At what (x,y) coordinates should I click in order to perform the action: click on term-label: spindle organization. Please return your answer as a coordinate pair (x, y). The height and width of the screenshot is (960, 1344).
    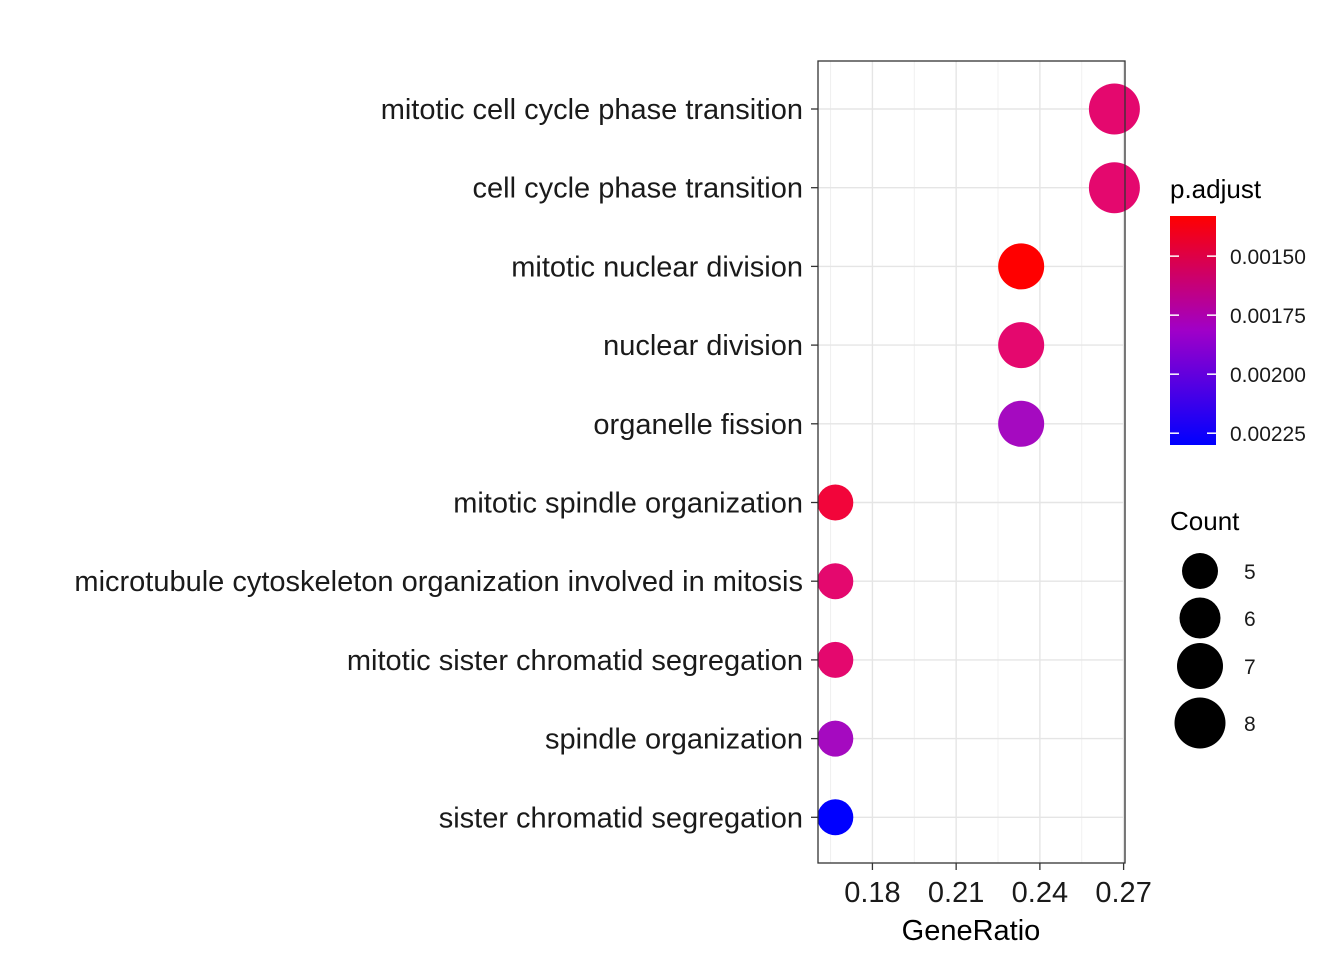
    Looking at the image, I should click on (674, 740).